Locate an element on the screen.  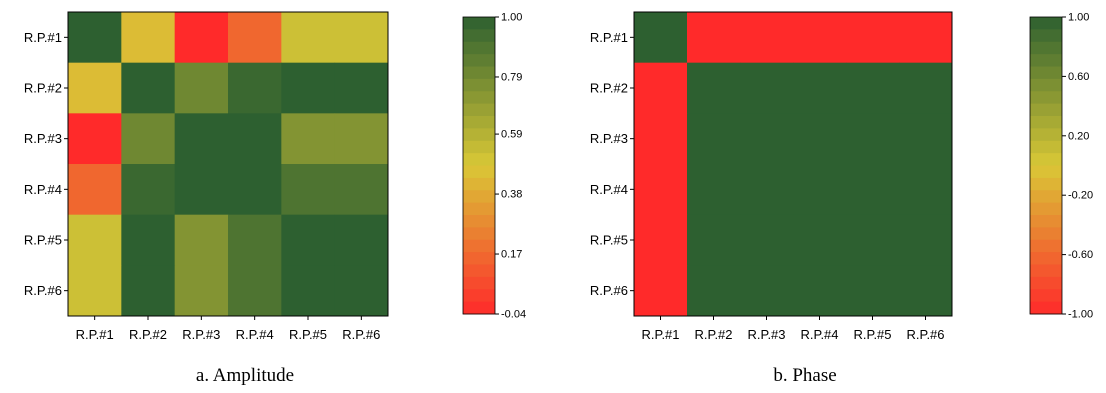
y-tick-label: R.P.#6 is located at coordinates (609, 290).